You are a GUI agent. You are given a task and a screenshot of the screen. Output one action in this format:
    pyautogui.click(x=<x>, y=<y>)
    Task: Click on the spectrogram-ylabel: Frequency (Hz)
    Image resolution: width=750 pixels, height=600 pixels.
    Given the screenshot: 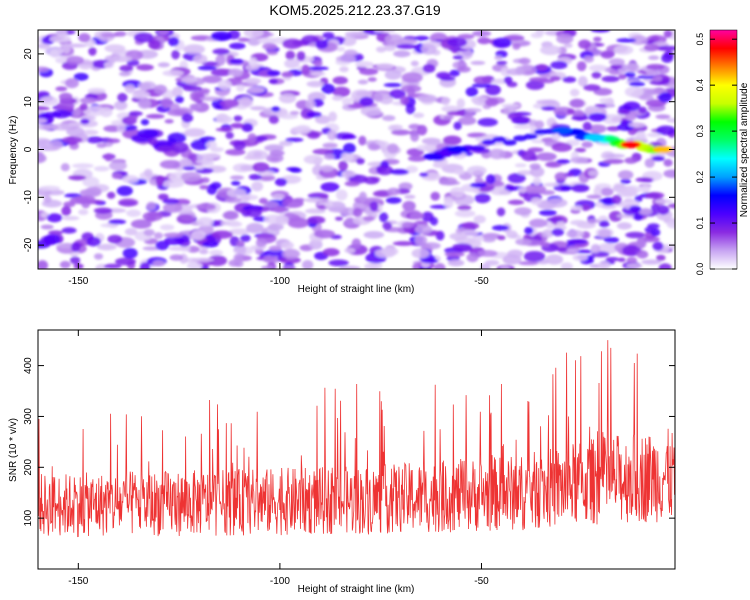 What is the action you would take?
    pyautogui.click(x=13, y=150)
    